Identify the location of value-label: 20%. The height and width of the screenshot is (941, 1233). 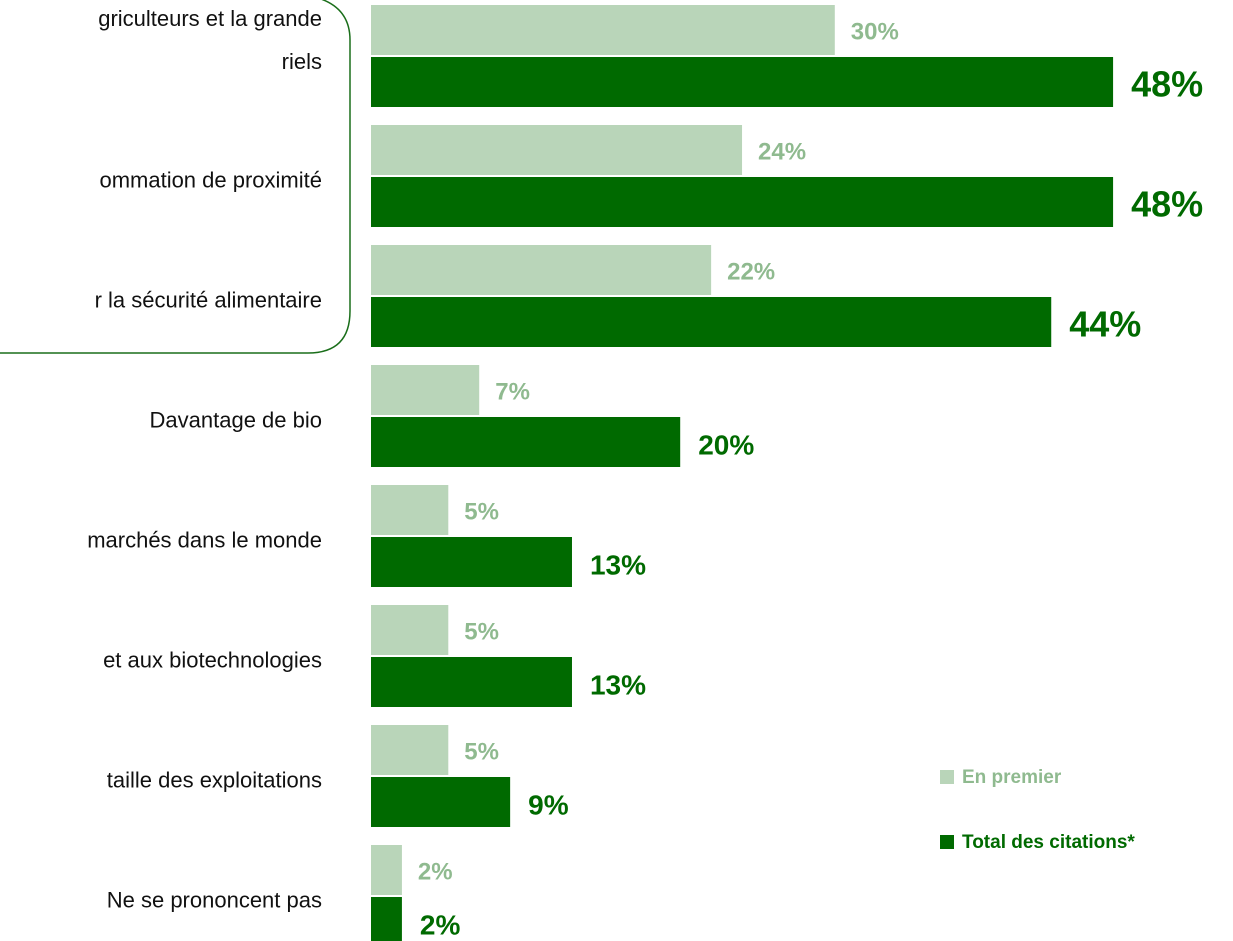
(726, 444).